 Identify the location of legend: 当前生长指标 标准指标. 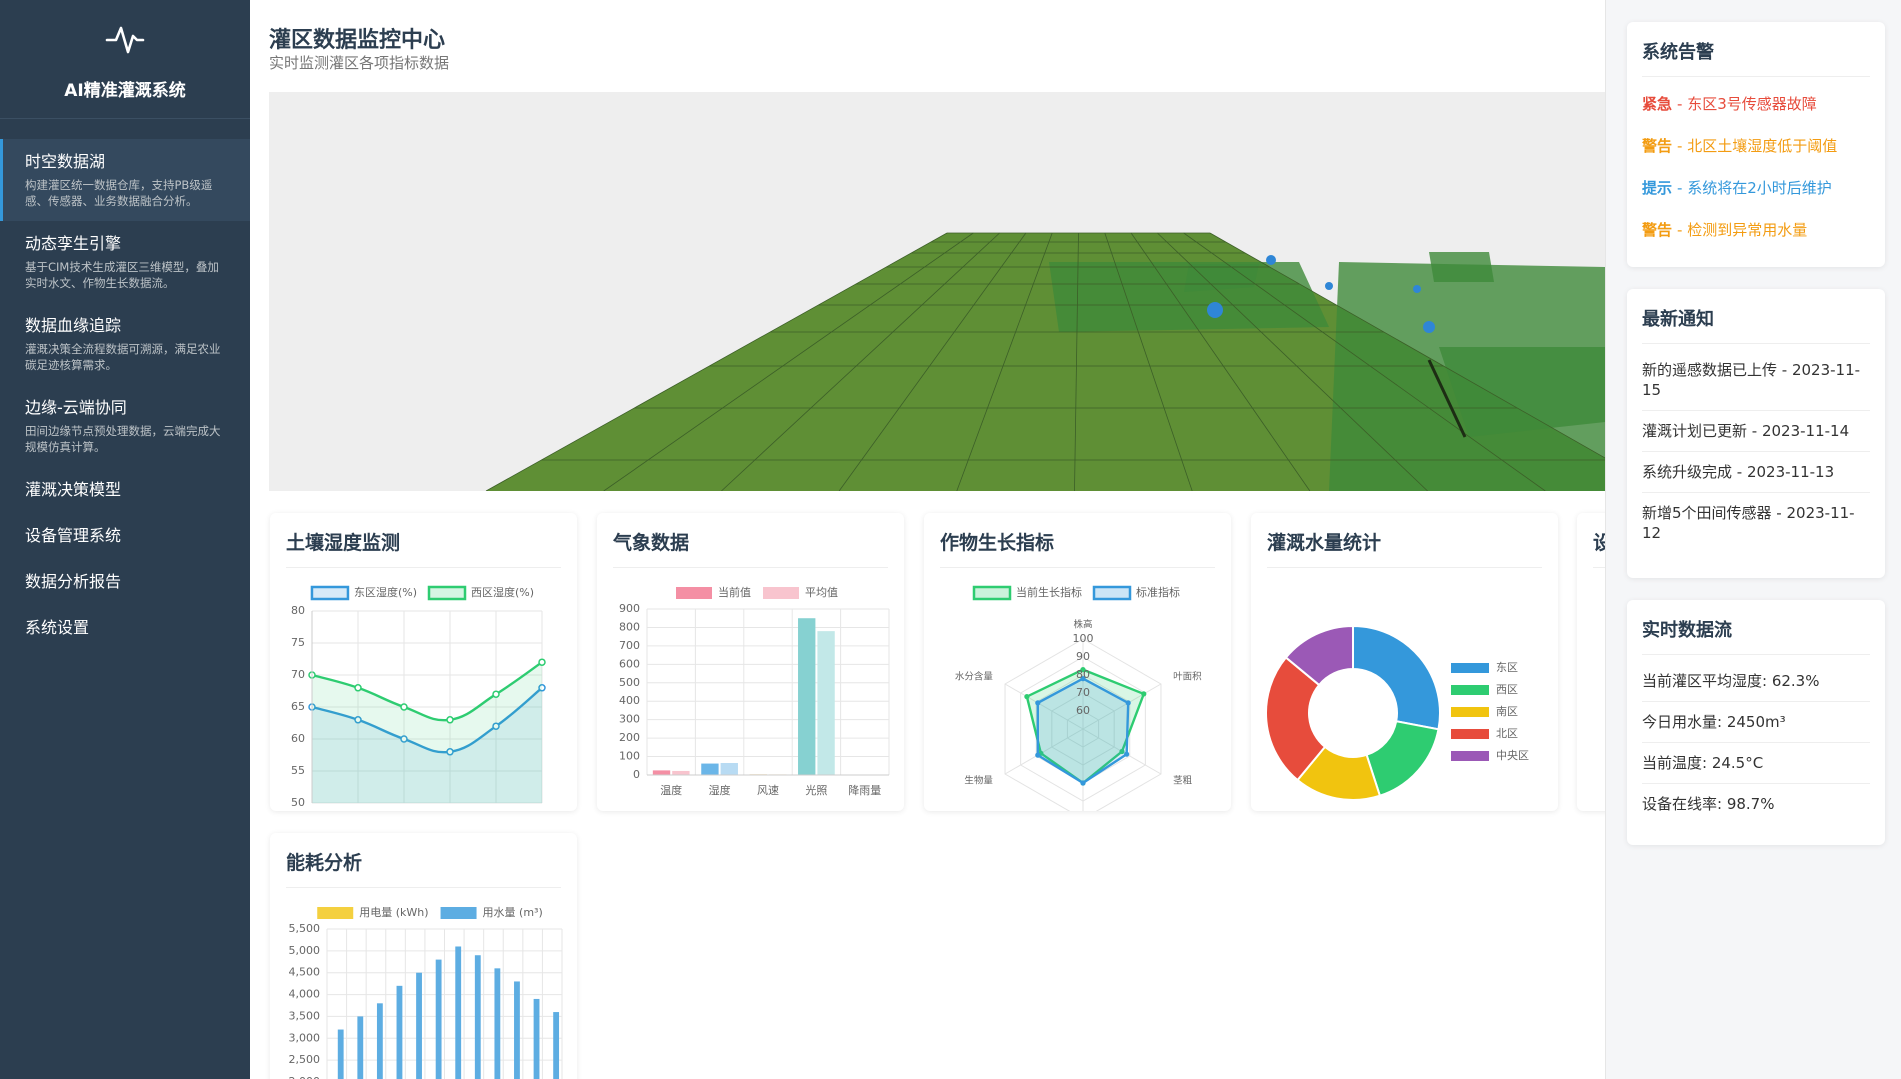
(1076, 593).